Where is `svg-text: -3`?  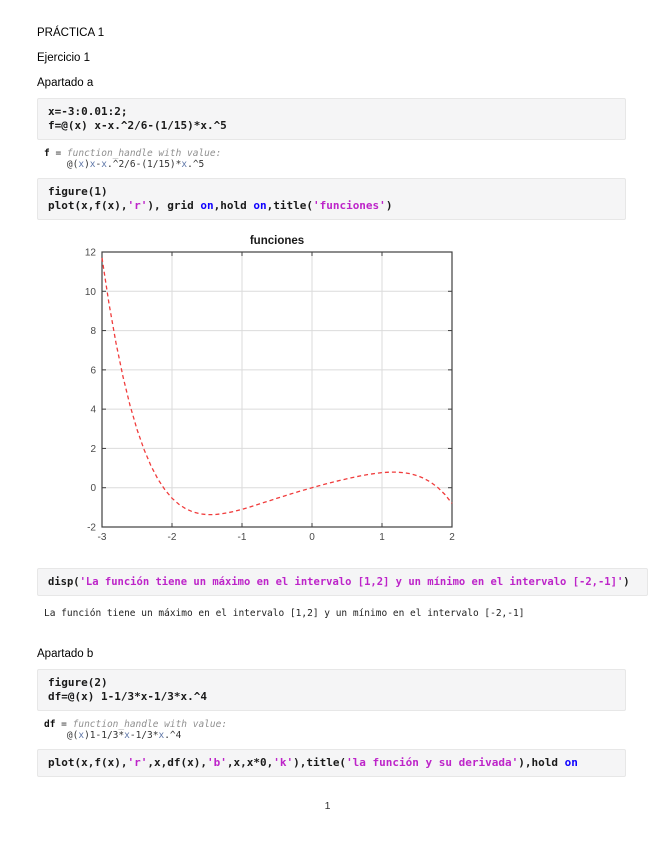
svg-text: -3 is located at coordinates (102, 537).